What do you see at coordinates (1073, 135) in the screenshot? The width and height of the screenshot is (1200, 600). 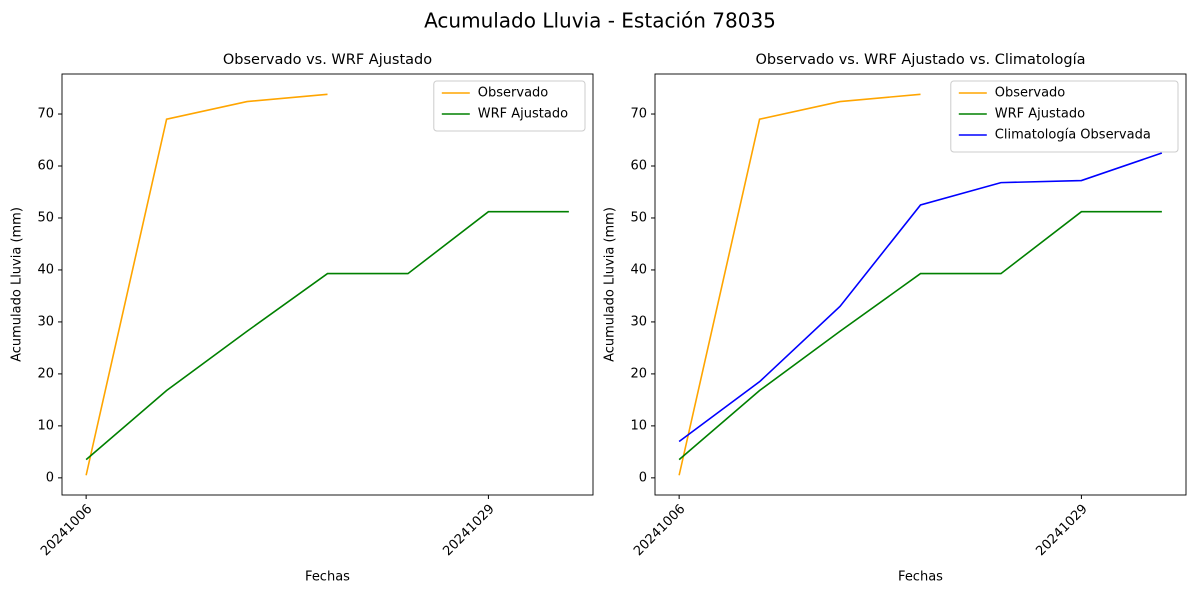 I see `legend-label: Climatología Observada` at bounding box center [1073, 135].